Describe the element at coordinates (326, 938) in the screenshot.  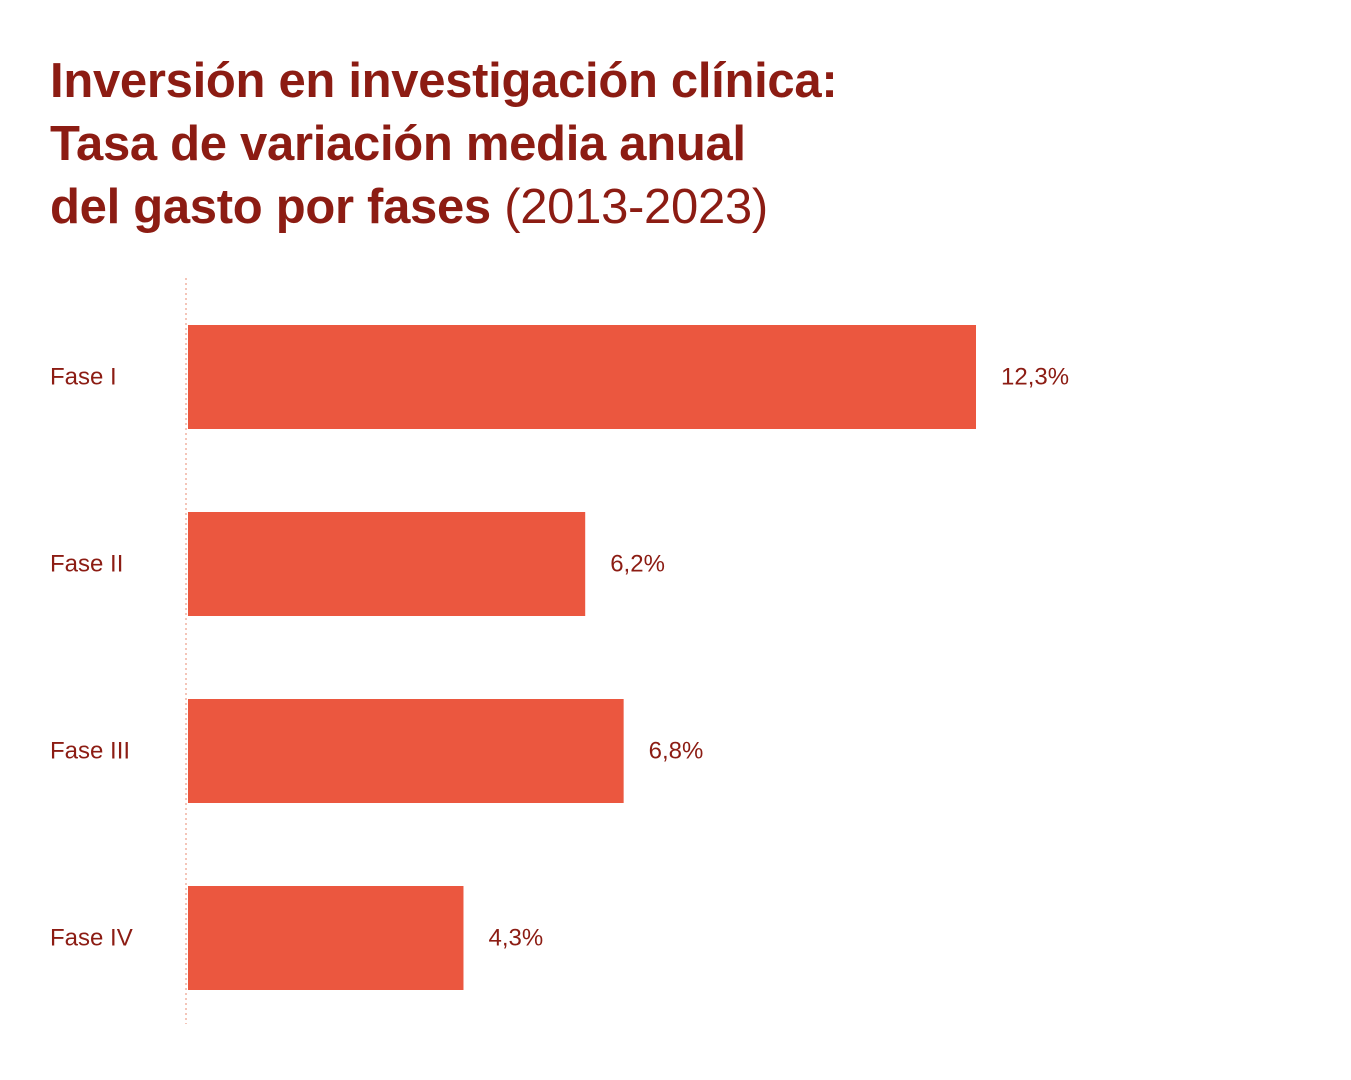
I see `bar-fase-iv` at that location.